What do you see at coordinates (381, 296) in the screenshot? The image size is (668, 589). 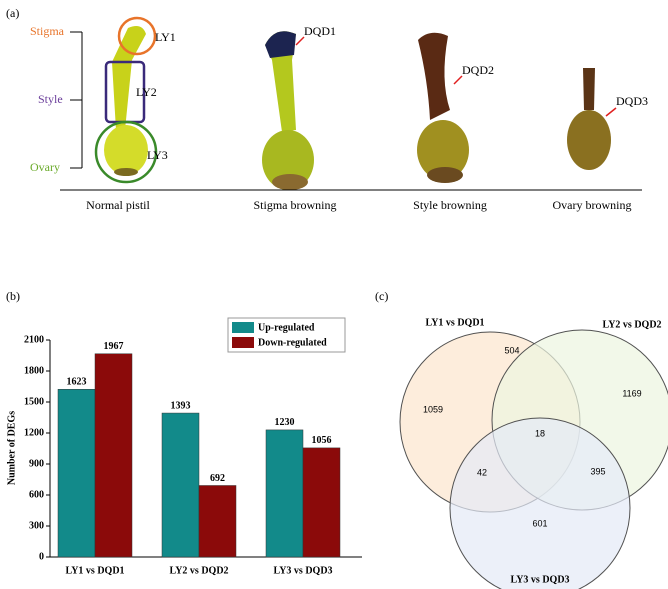 I see `panel-label: (c)` at bounding box center [381, 296].